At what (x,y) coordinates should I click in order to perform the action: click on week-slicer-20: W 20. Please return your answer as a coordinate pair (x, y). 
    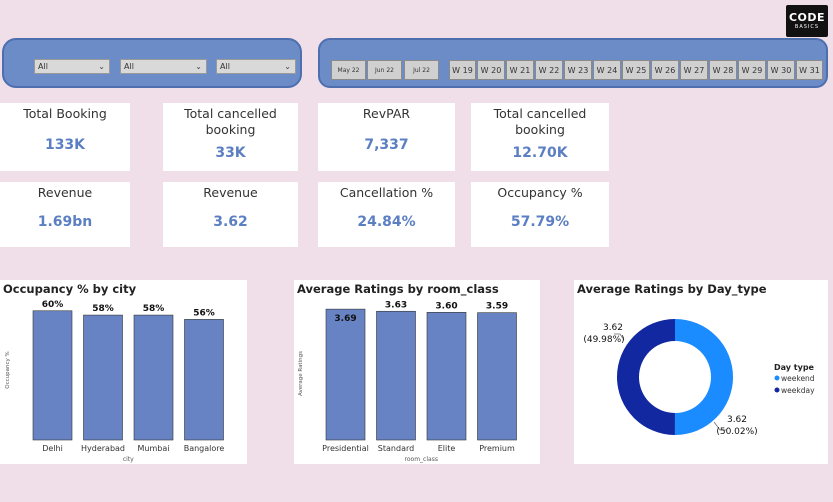
    Looking at the image, I should click on (491, 70).